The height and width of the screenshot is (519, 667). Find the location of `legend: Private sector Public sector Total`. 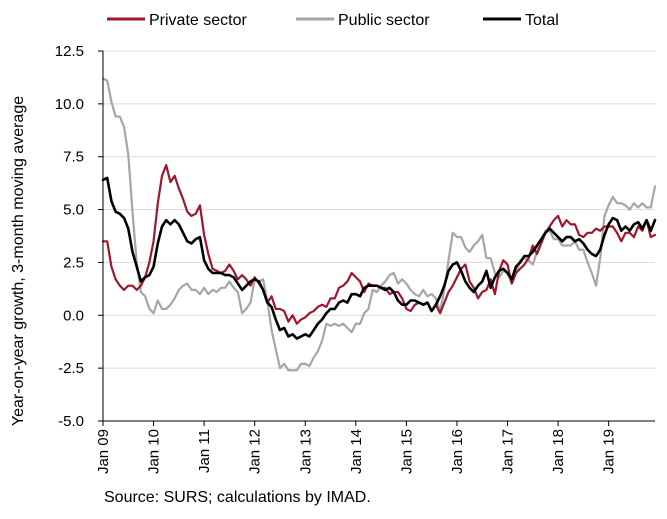

legend: Private sector Public sector Total is located at coordinates (333, 20).